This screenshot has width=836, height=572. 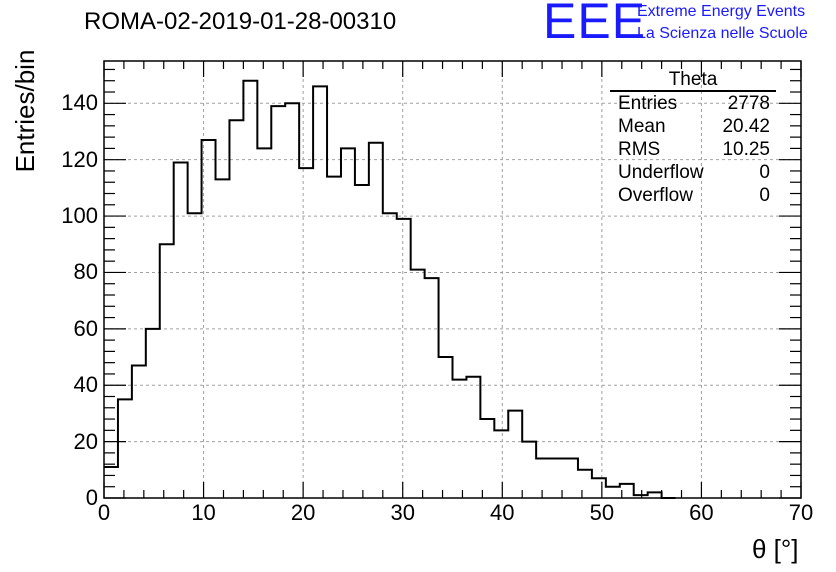 What do you see at coordinates (240, 21) in the screenshot?
I see `run-title: ROMA-02-2019-01-28-00310` at bounding box center [240, 21].